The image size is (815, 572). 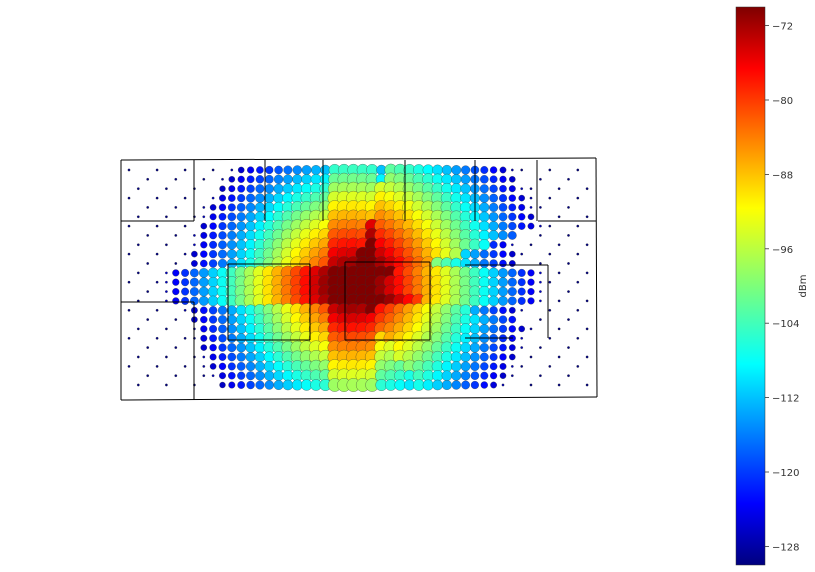 I want to click on colorbar-tick-label: −72, so click(x=782, y=27).